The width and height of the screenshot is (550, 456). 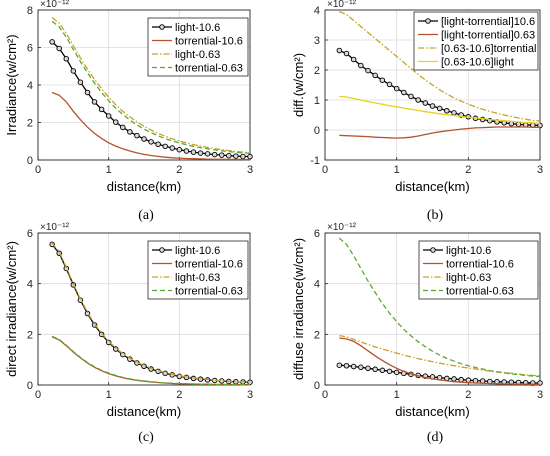 I want to click on y-axis-label: diffuse irradiance(w/cm²), so click(x=298, y=309).